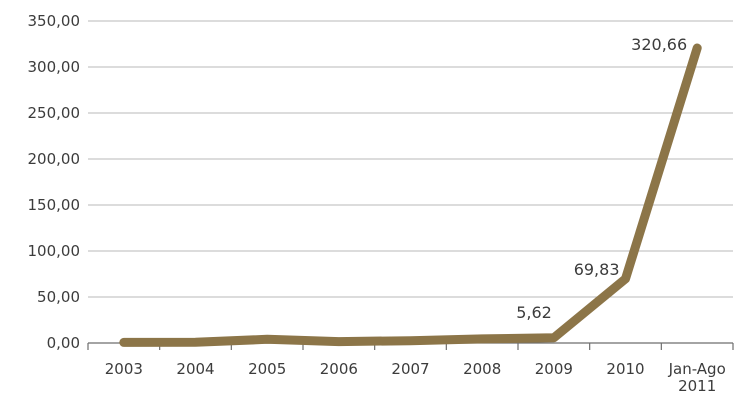 The height and width of the screenshot is (398, 737). I want to click on x-tick-label-2: 2005, so click(267, 369).